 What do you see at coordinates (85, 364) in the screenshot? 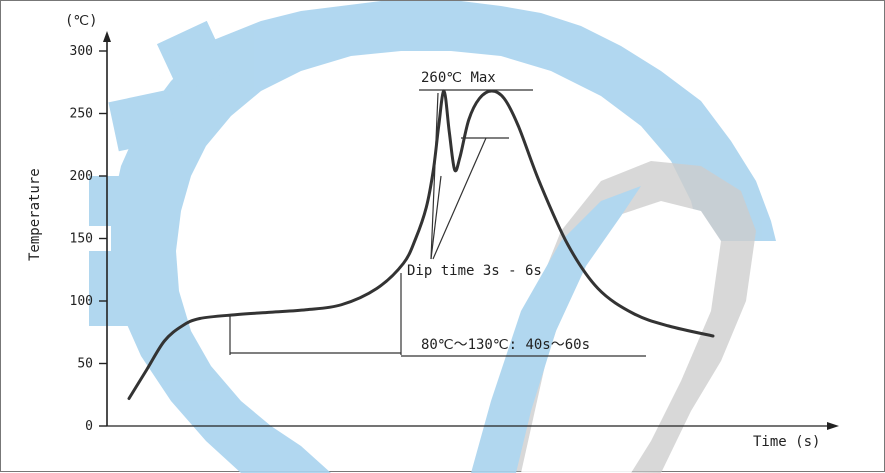
I see `y-tick-label: 50` at bounding box center [85, 364].